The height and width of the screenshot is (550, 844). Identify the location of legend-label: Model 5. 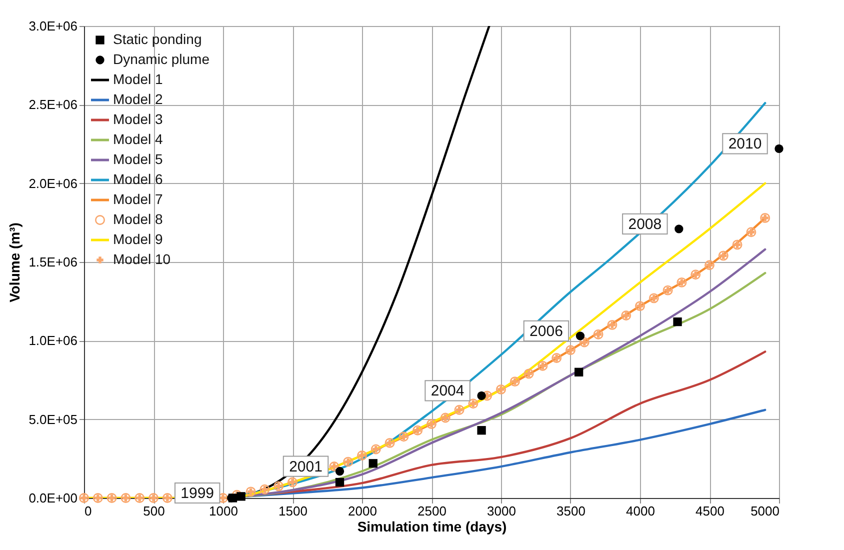
(138, 159).